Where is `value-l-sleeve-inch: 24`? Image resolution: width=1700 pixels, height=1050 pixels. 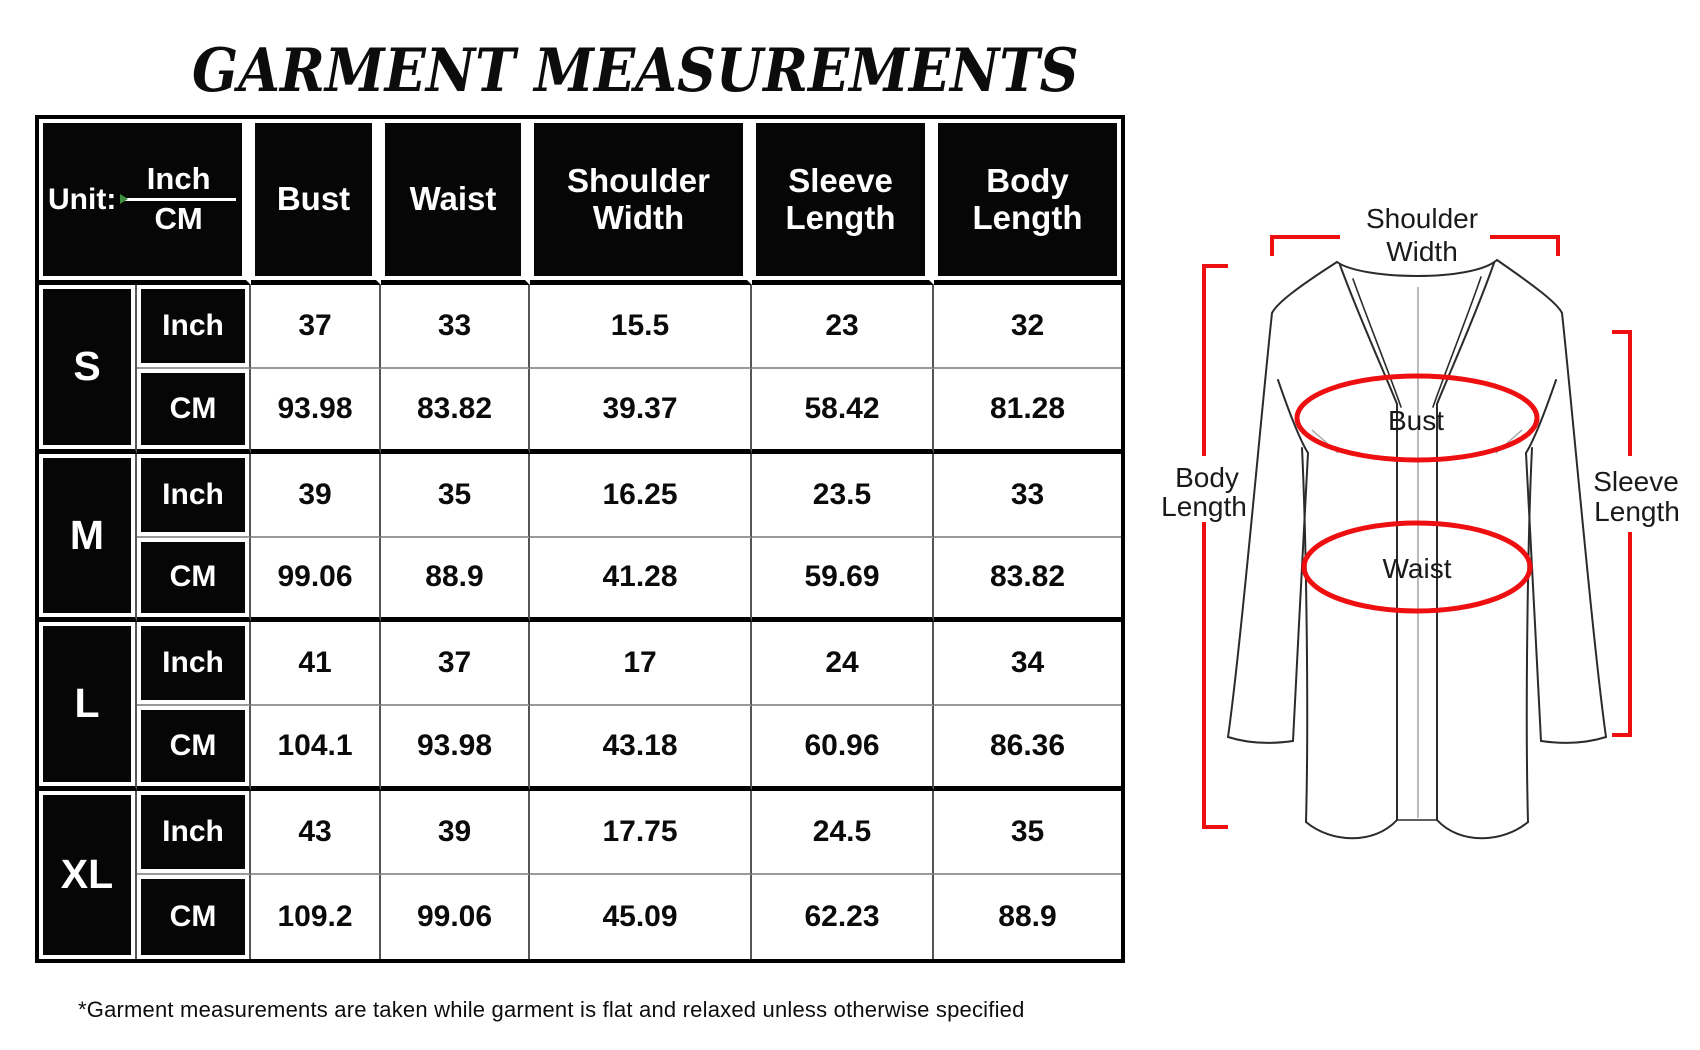 value-l-sleeve-inch: 24 is located at coordinates (843, 664).